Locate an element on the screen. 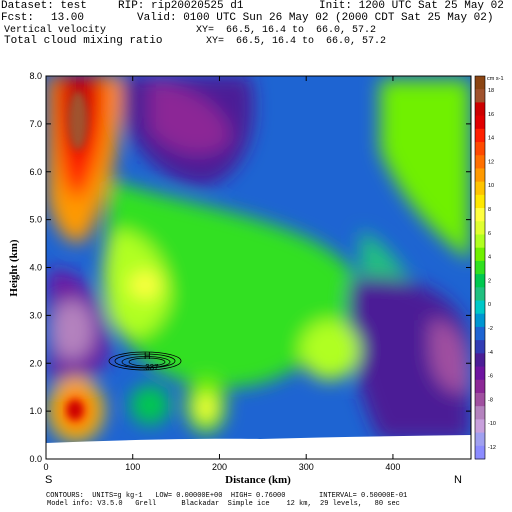 This screenshot has height=512, width=512. colorbar: 18 16 14 12 10 8 6 4 2 0 -2 -4 -6 -8 -10 -12 is located at coordinates (485, 267).